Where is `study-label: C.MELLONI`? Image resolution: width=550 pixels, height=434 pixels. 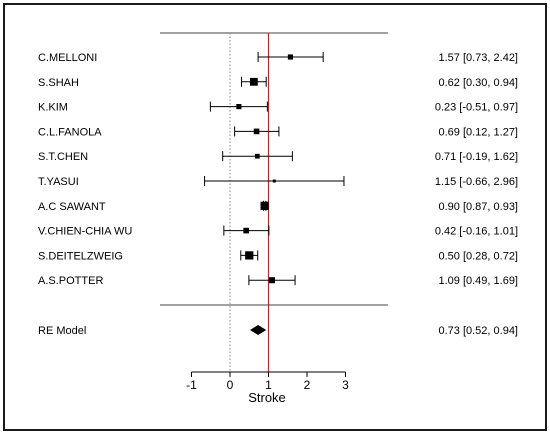
study-label: C.MELLONI is located at coordinates (67, 58).